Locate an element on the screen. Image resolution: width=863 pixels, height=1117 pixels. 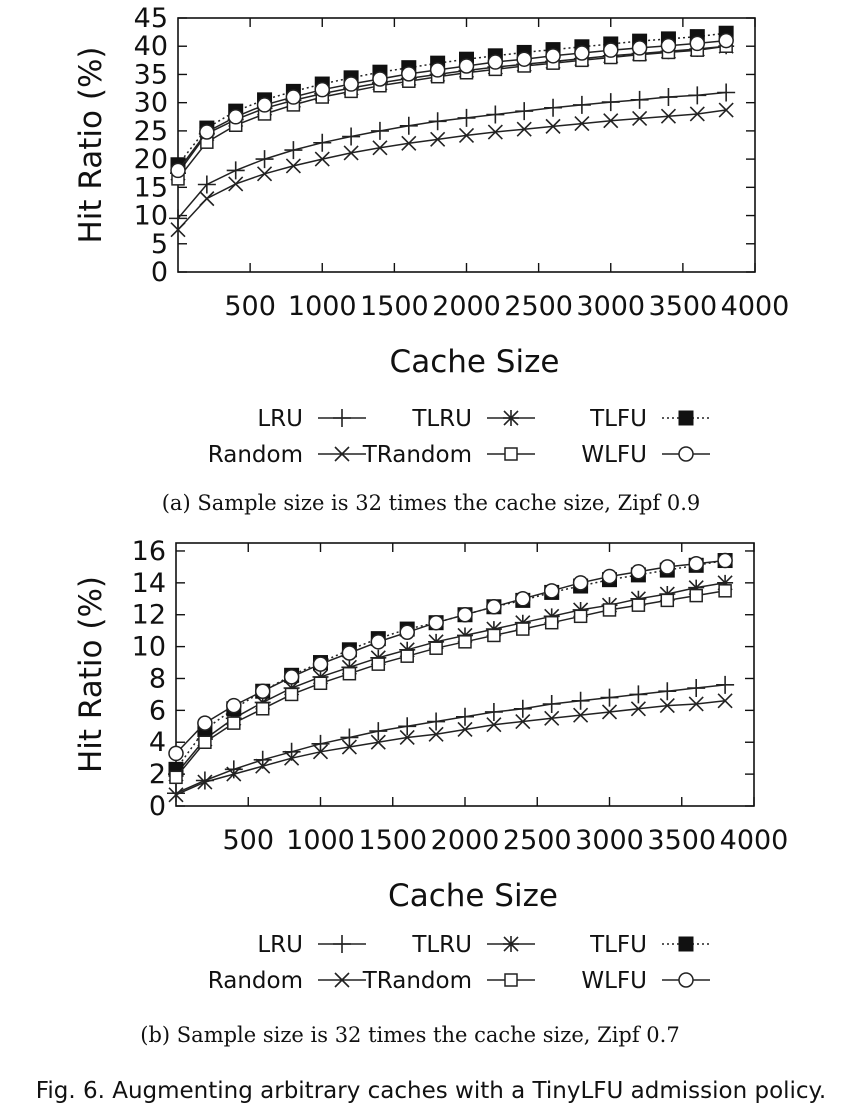
legend-label-lru: LRU is located at coordinates (280, 945).